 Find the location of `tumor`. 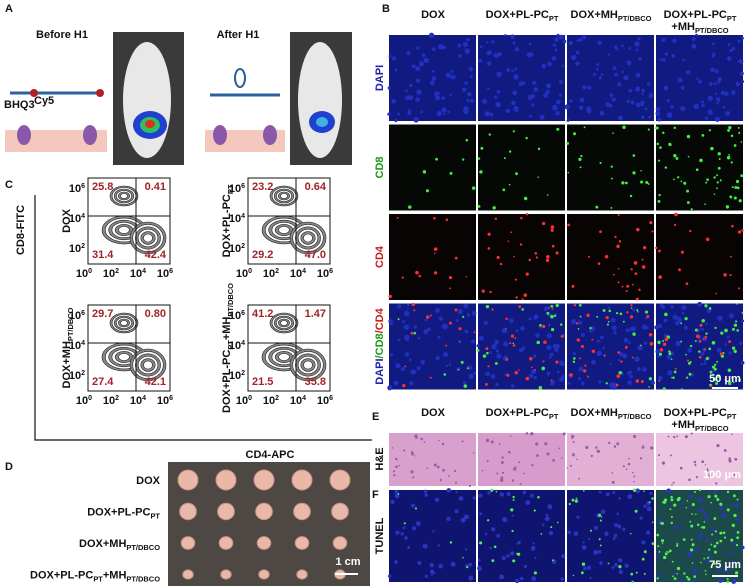

tumor is located at coordinates (188, 574).